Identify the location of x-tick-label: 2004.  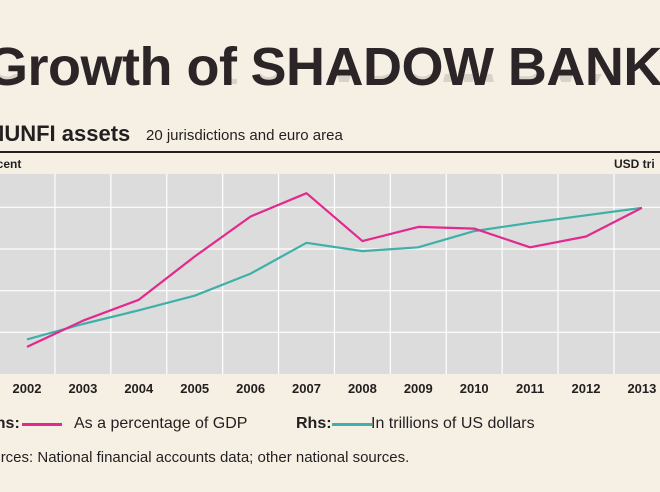
(139, 388).